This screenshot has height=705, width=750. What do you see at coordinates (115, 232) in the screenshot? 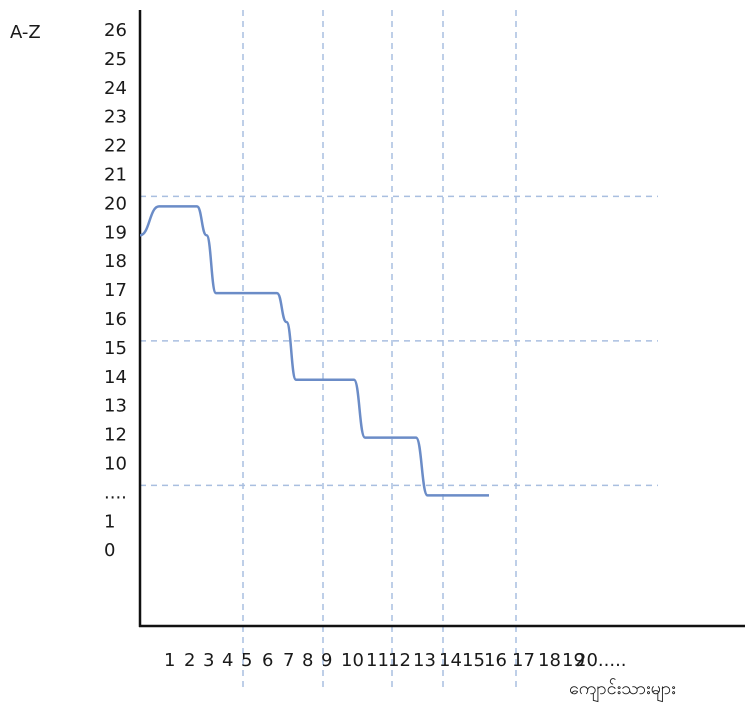
I see `y-tick-label: 19` at bounding box center [115, 232].